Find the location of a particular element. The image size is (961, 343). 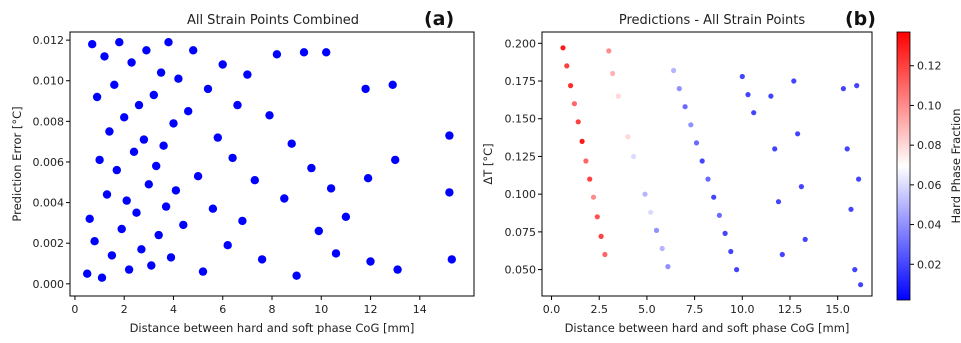

colorbar-ticks: 0.02 0.04 0.06 0.08 0.10 0.12 is located at coordinates (926, 165).